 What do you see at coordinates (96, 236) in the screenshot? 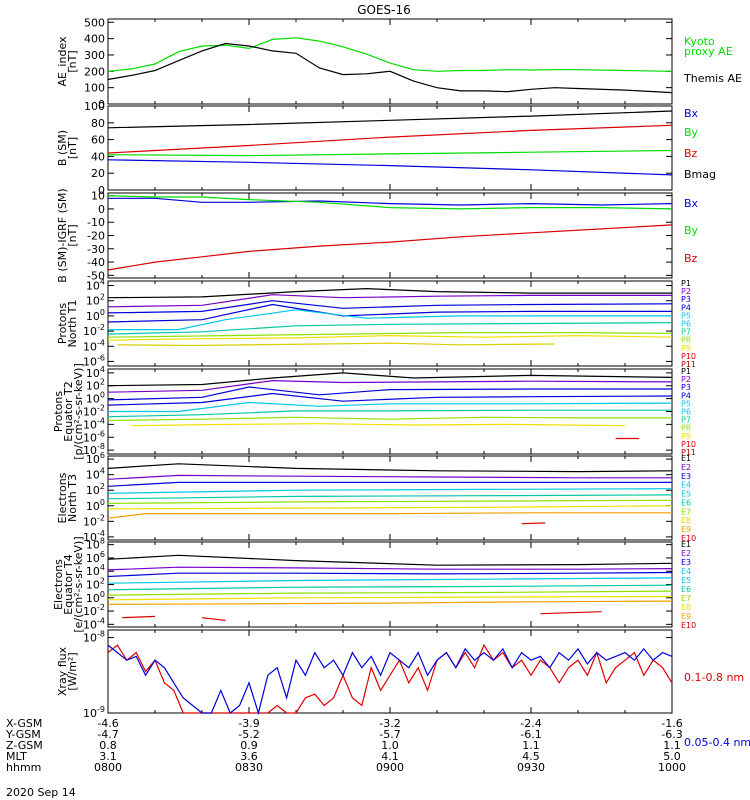
I see `y-tick-label: -20` at bounding box center [96, 236].